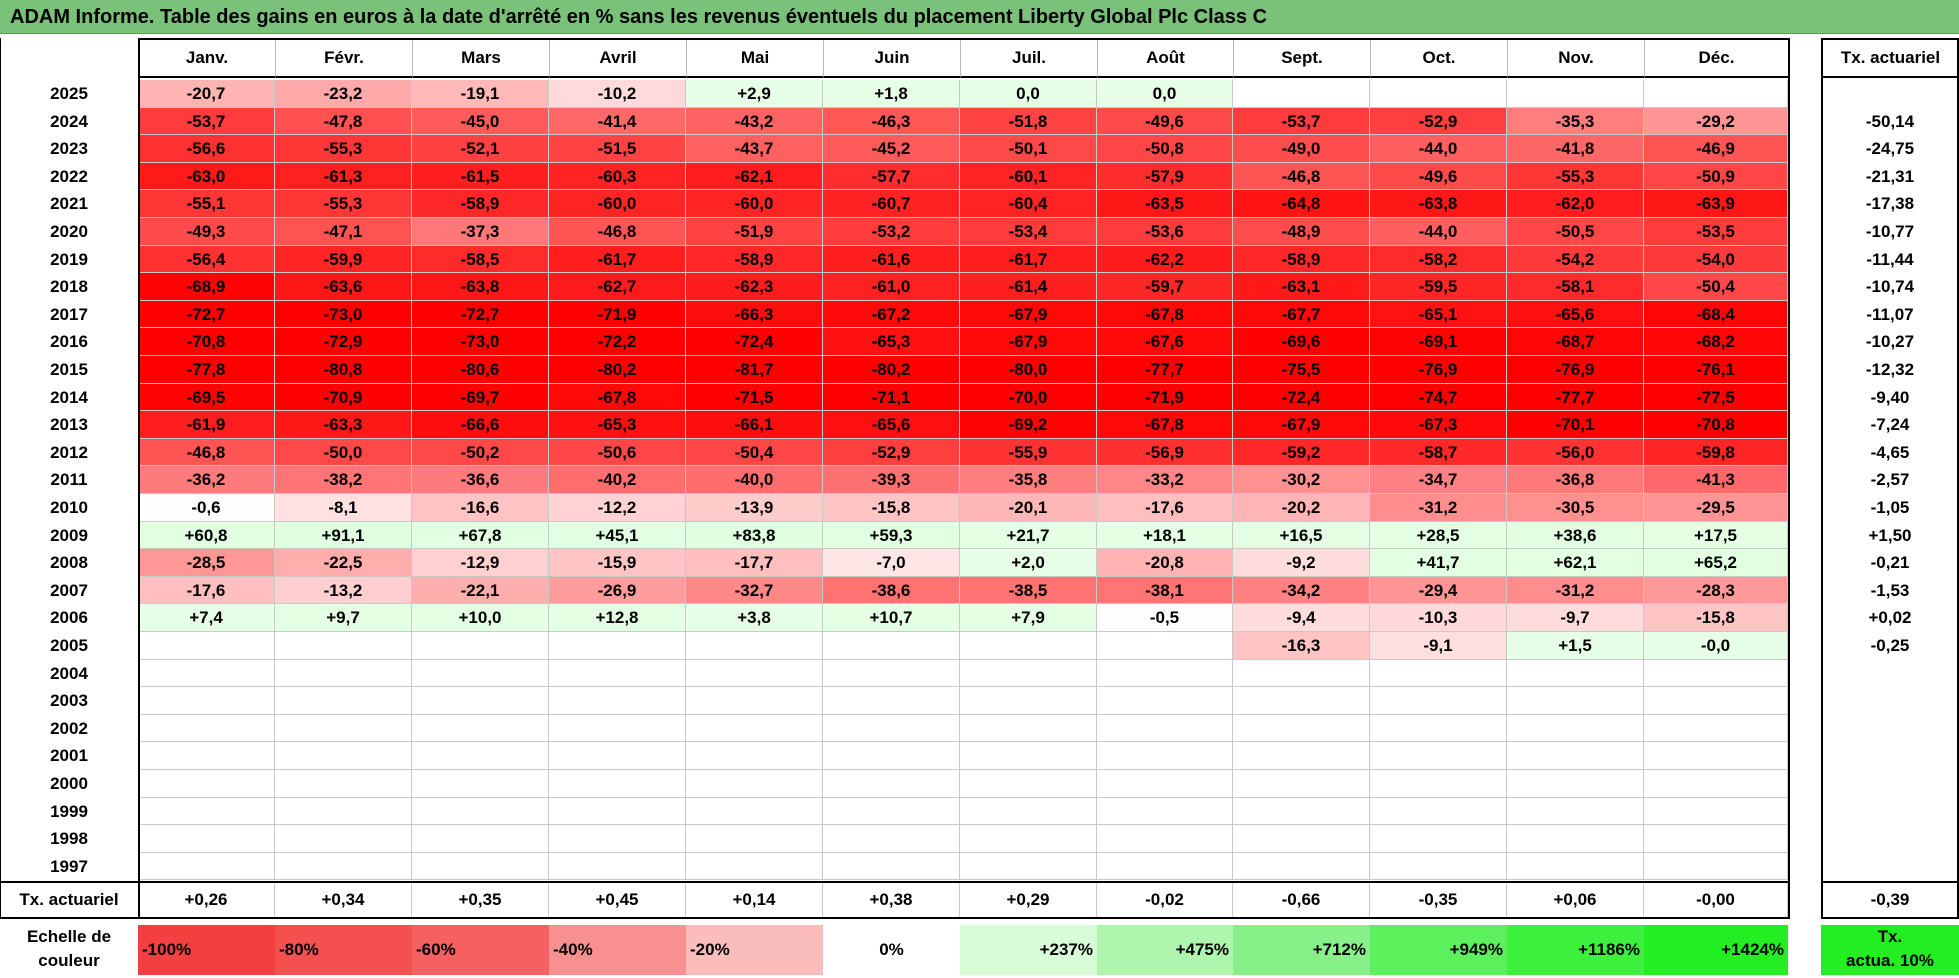 This screenshot has height=978, width=1959. What do you see at coordinates (754, 149) in the screenshot?
I see `table-cell: -43,7` at bounding box center [754, 149].